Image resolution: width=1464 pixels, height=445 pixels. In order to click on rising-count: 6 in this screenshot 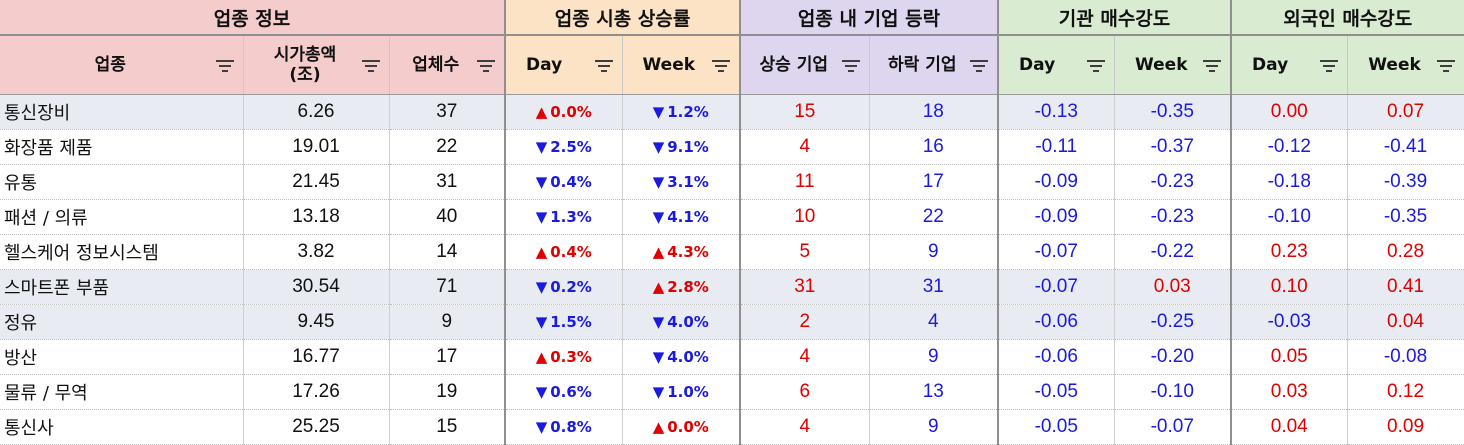, I will do `click(805, 392)`.